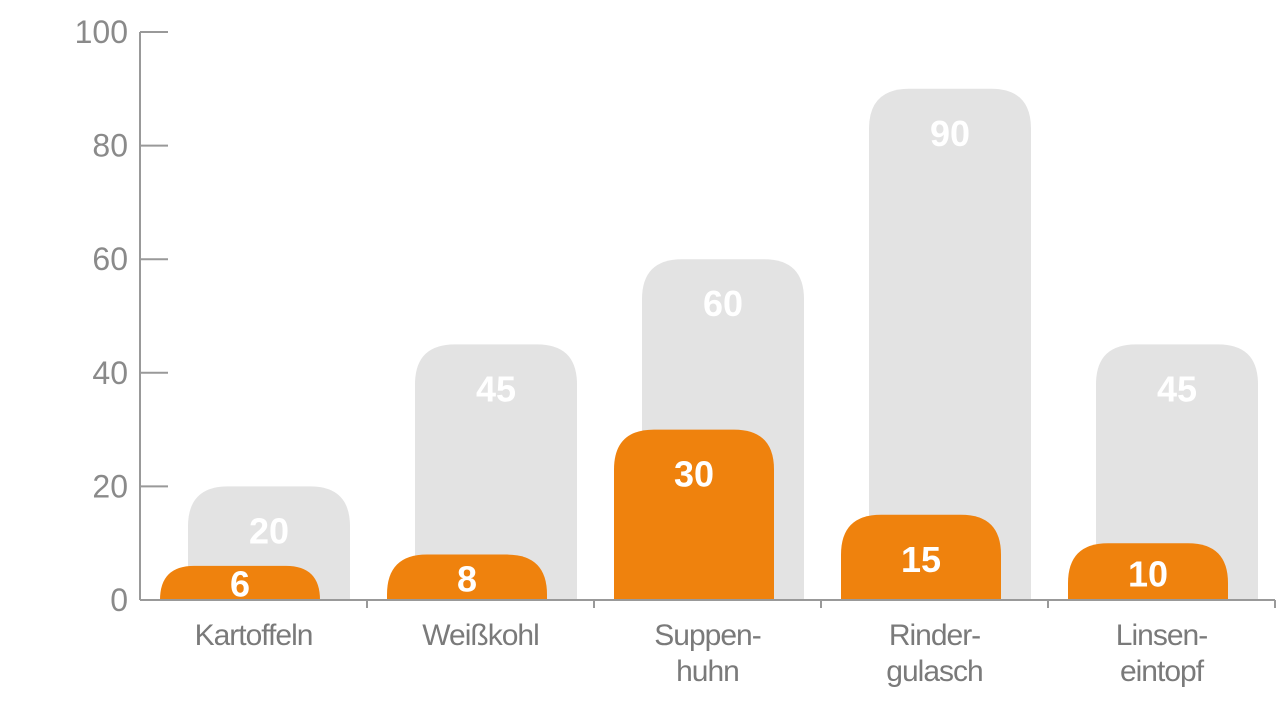 The image size is (1280, 720). What do you see at coordinates (110, 486) in the screenshot?
I see `y-tick-label: 20` at bounding box center [110, 486].